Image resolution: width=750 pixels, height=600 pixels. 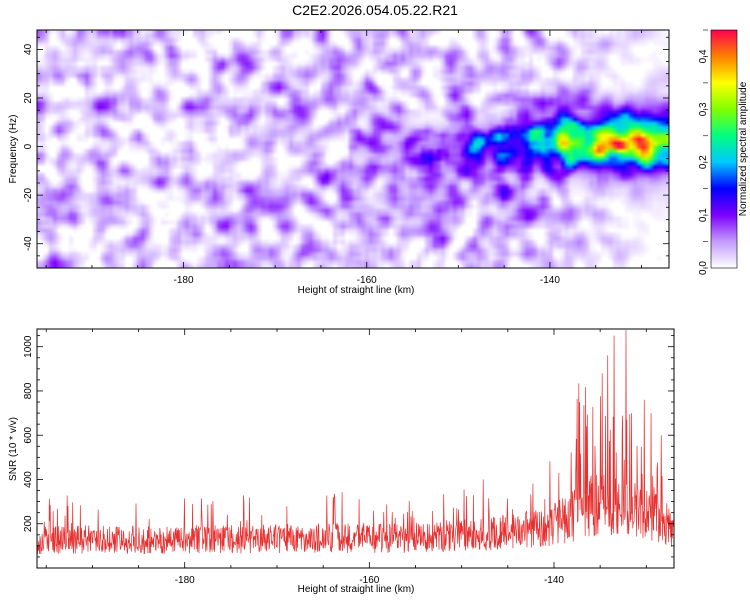 What do you see at coordinates (550, 280) in the screenshot?
I see `spectrogram-xtick-label: -140` at bounding box center [550, 280].